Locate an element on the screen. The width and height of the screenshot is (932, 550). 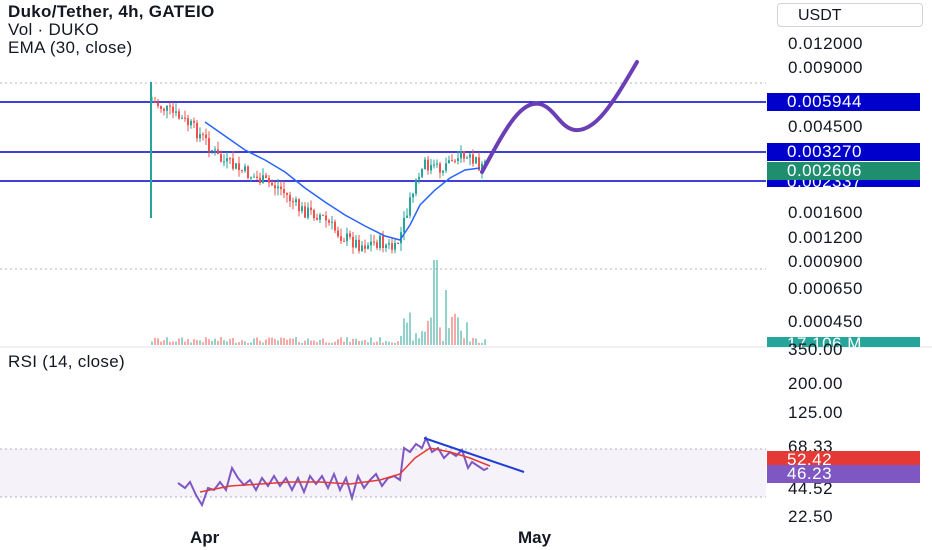
price-axis-label: 0.004500 is located at coordinates (825, 126).